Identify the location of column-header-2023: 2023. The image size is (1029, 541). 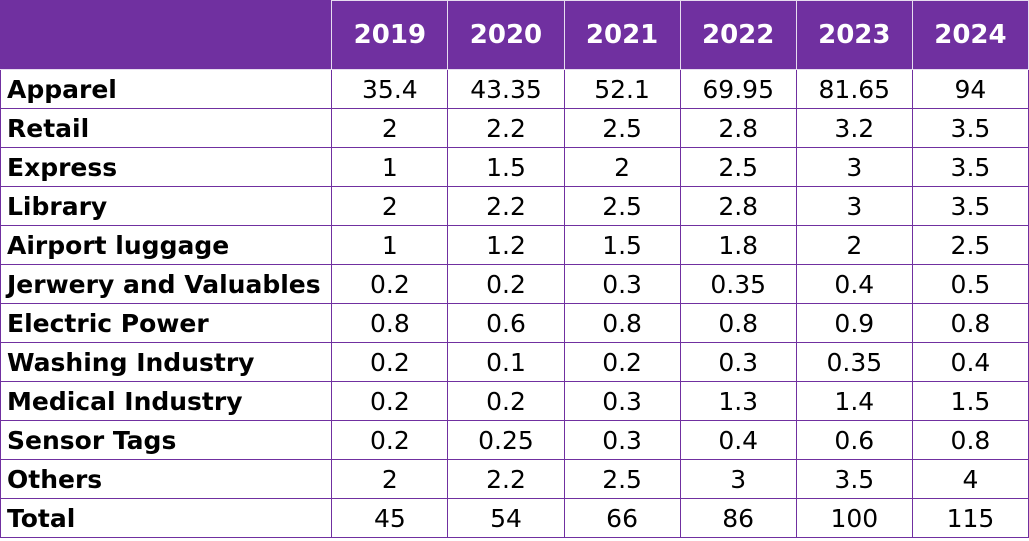
(854, 35).